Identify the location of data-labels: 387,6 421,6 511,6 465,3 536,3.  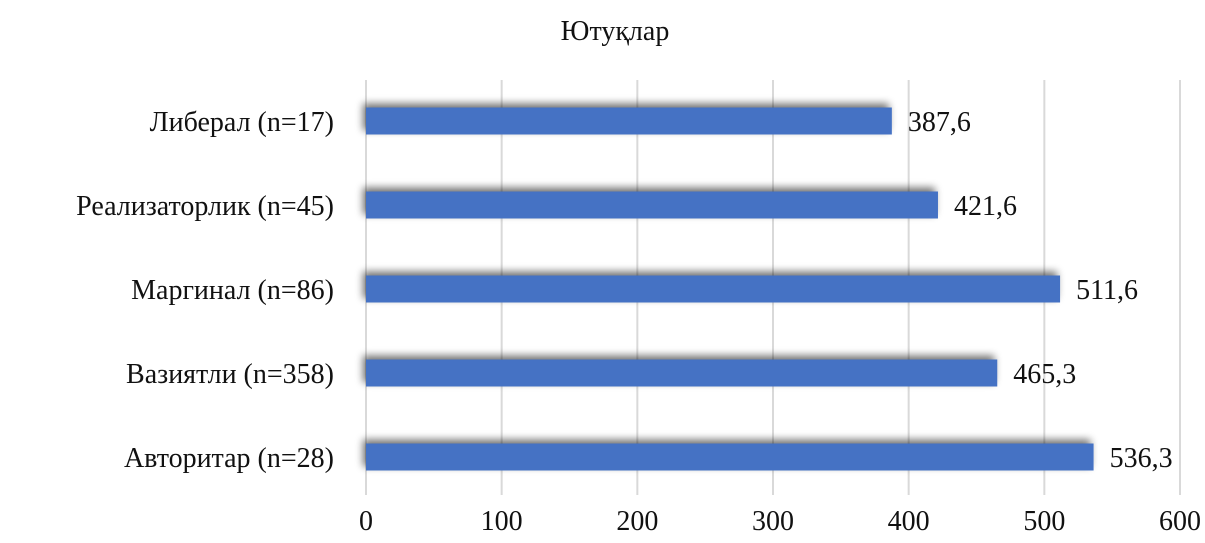
(1040, 290).